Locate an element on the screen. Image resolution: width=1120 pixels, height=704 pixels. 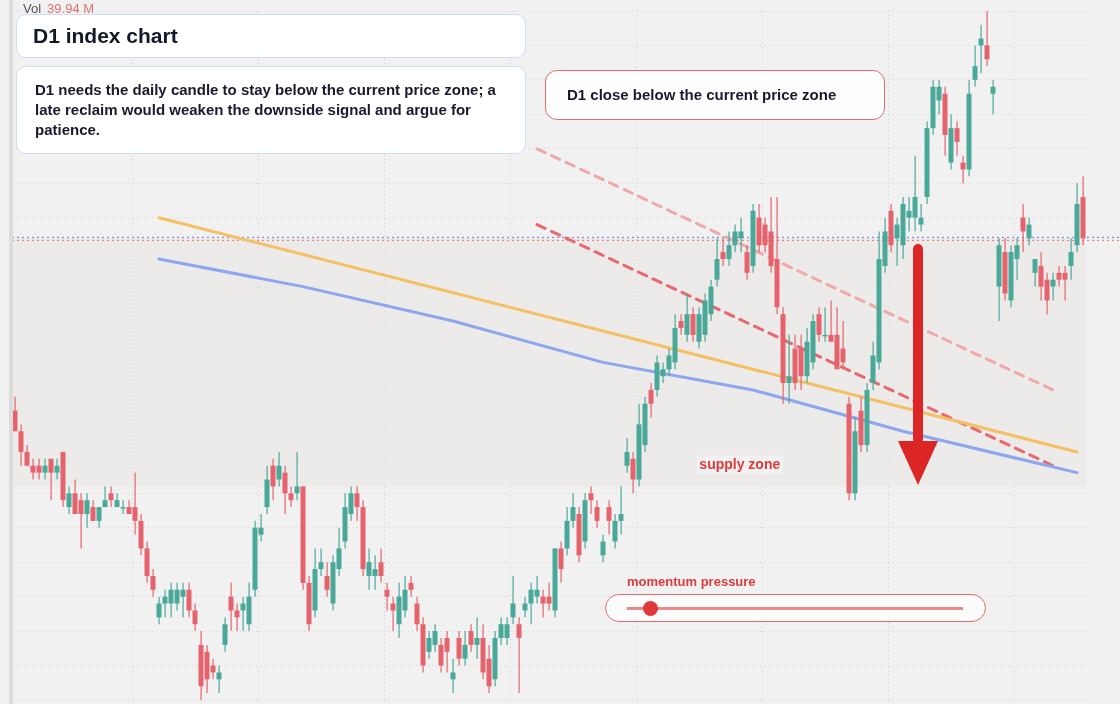
note-box: D1 needs the daily candle to stay below the current price zone; a late reclaim would weaken the downside signal and argue for patience. is located at coordinates (271, 110).